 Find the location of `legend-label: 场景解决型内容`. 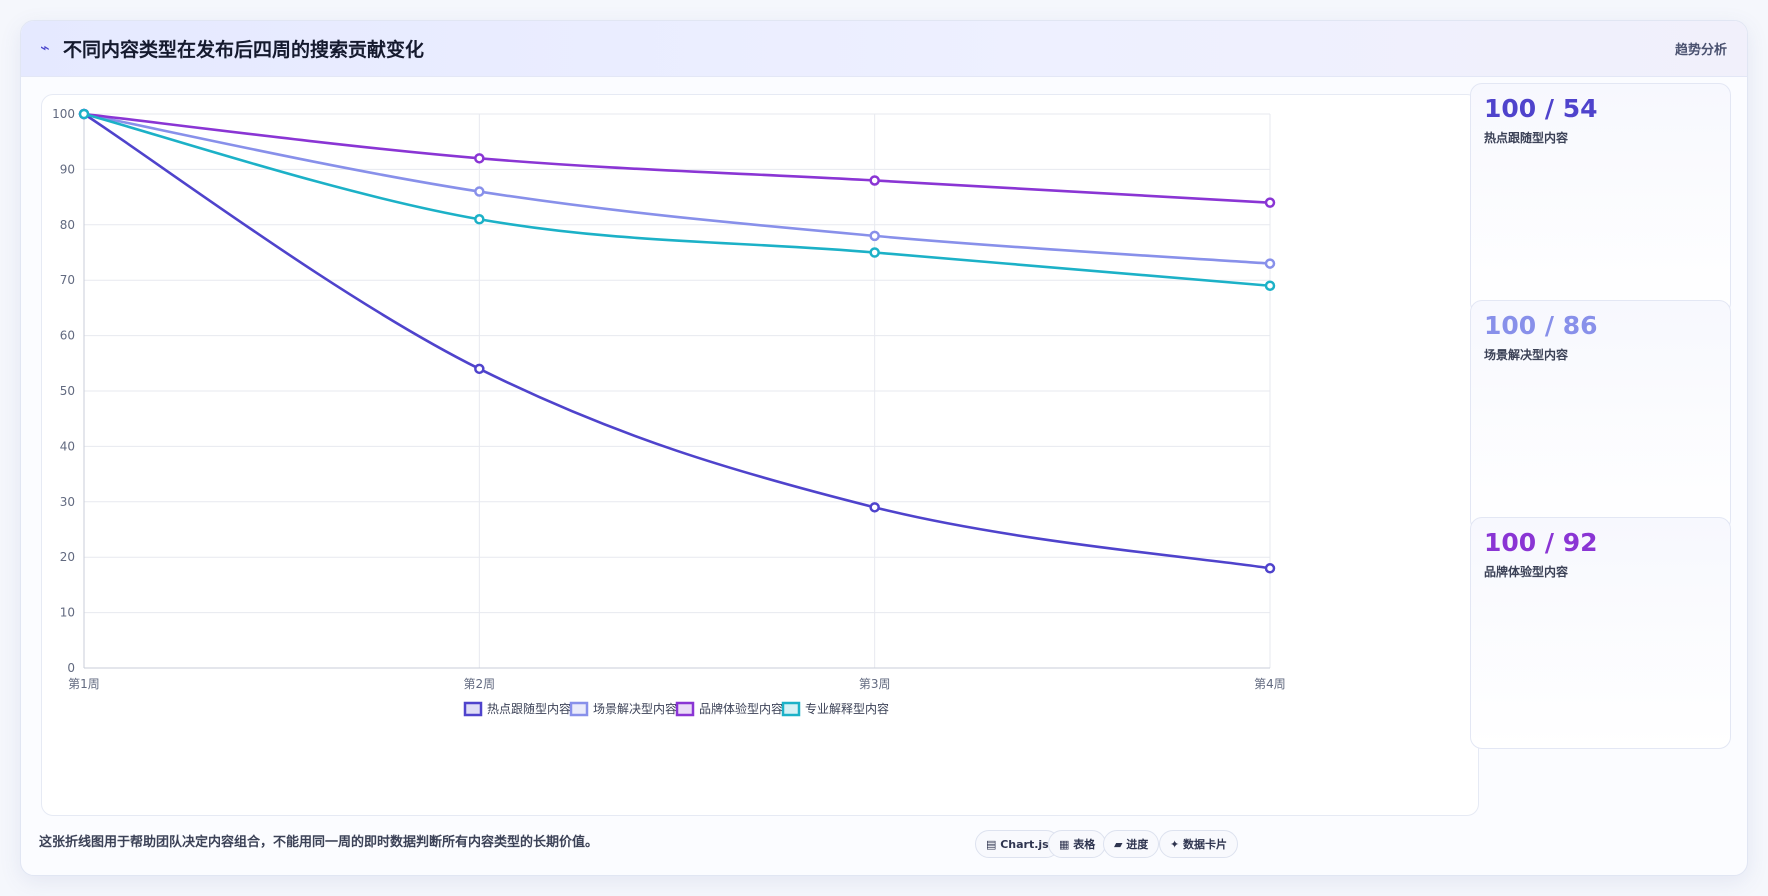

legend-label: 场景解决型内容 is located at coordinates (635, 708).